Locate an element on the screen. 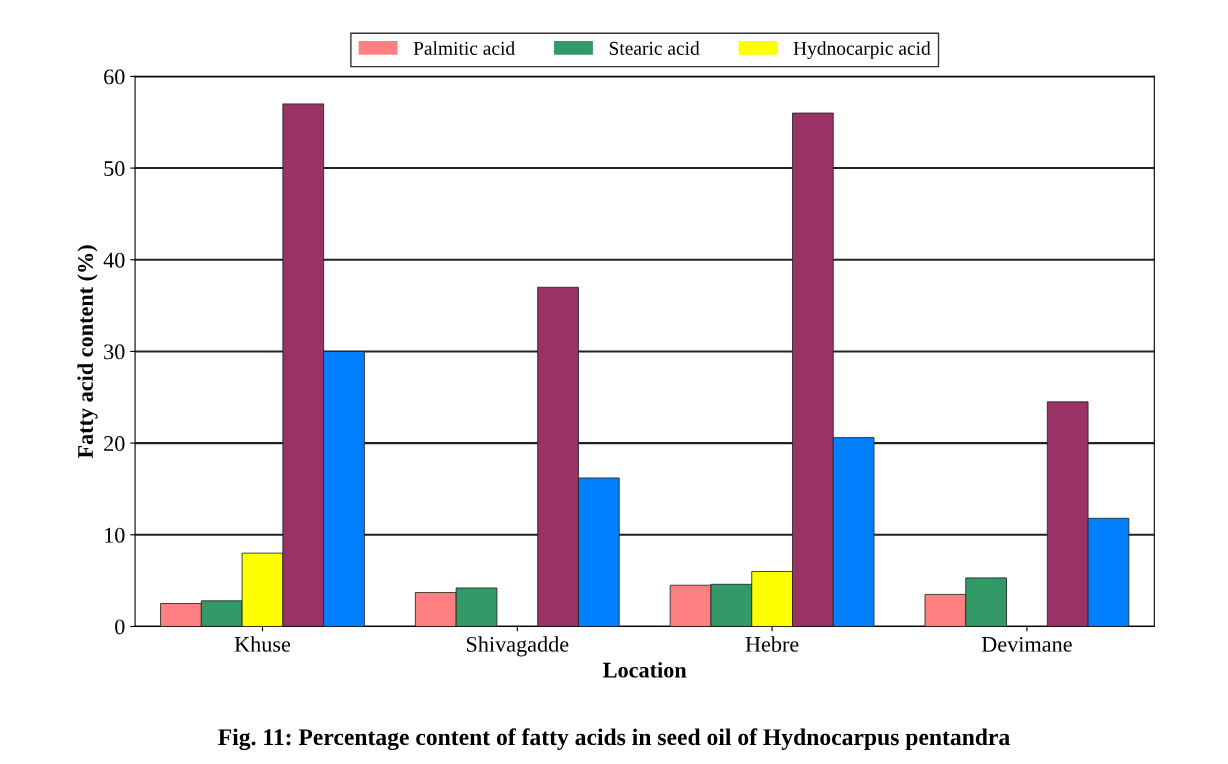  x-axis-title: Location is located at coordinates (645, 669).